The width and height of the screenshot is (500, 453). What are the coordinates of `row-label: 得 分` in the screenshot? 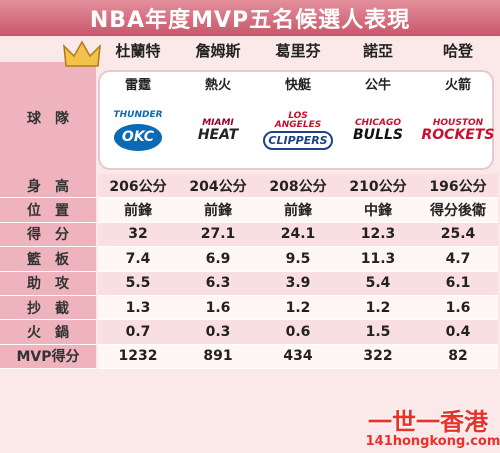 It's located at (48, 235).